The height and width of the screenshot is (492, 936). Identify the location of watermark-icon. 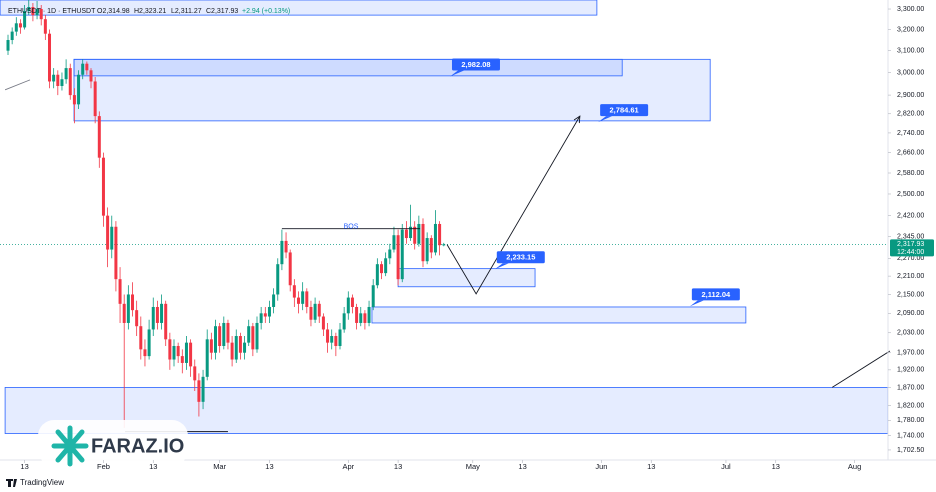
(70, 446).